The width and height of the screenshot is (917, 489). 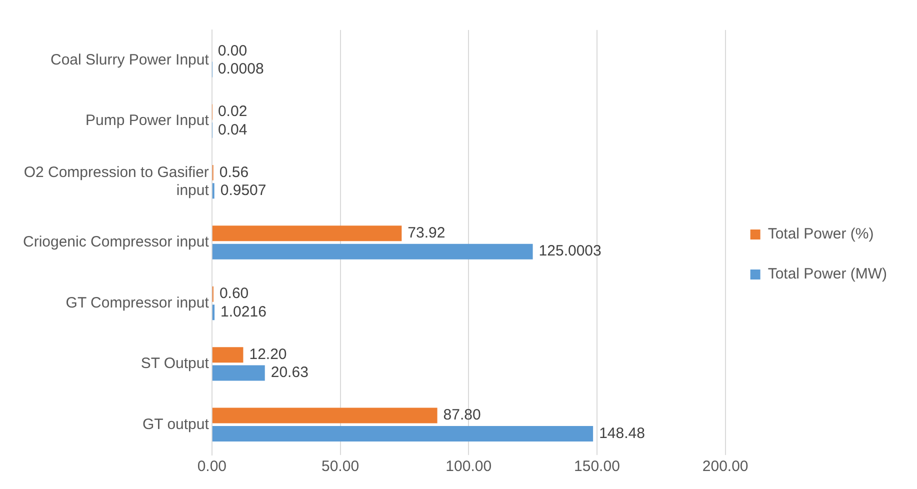 What do you see at coordinates (234, 293) in the screenshot?
I see `data-label: 0.60` at bounding box center [234, 293].